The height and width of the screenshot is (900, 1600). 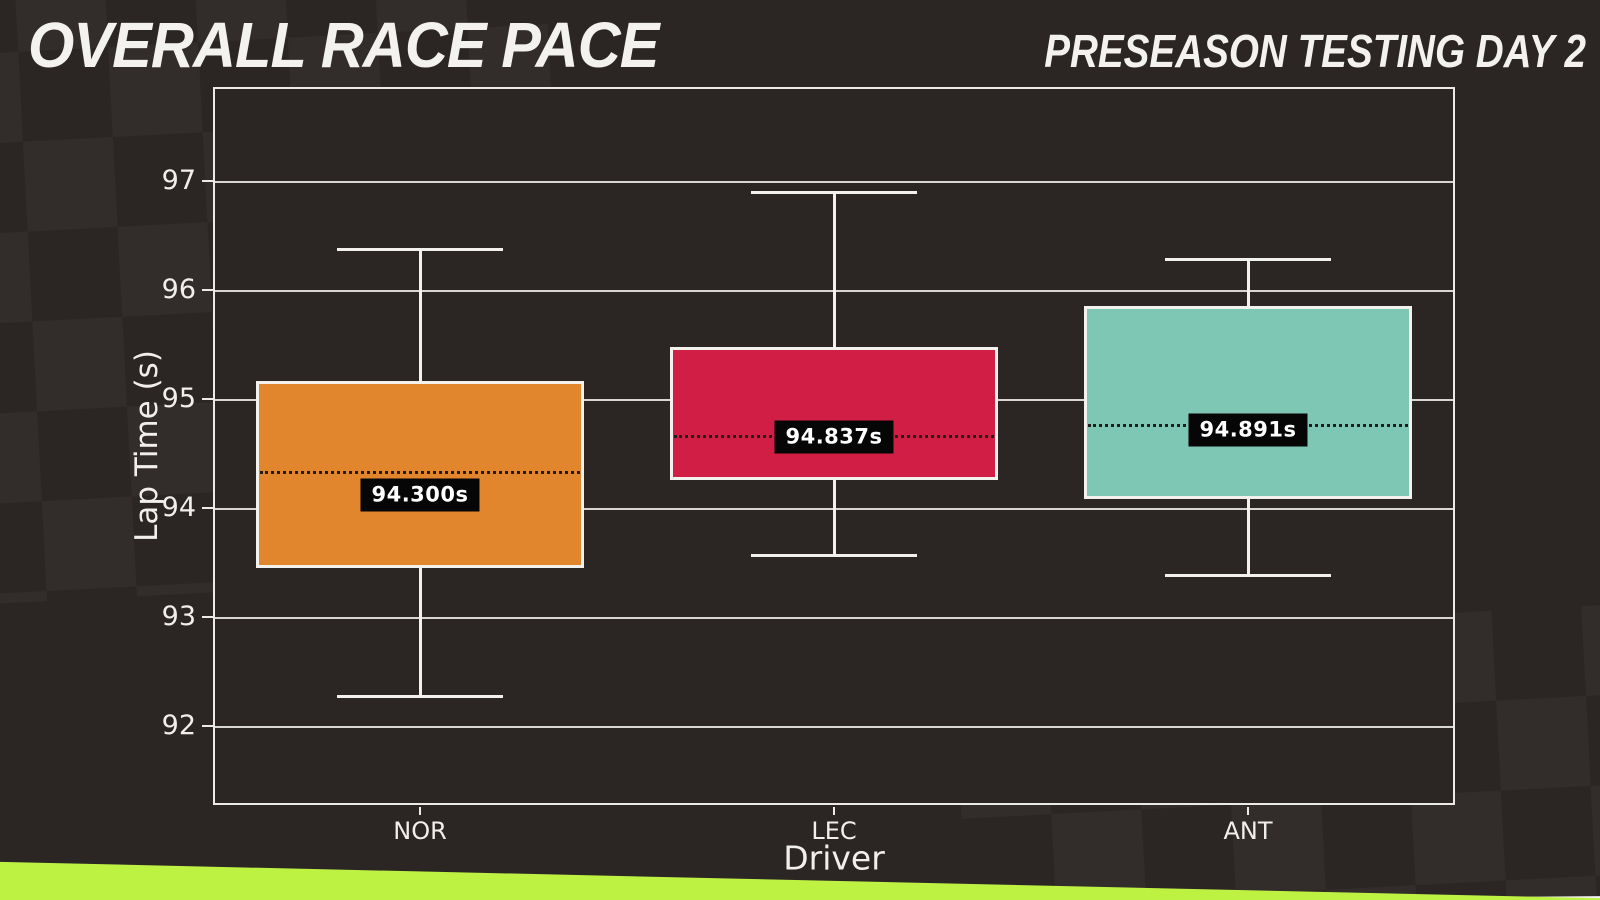 I want to click on y-tick-label-92: 92, so click(x=178, y=726).